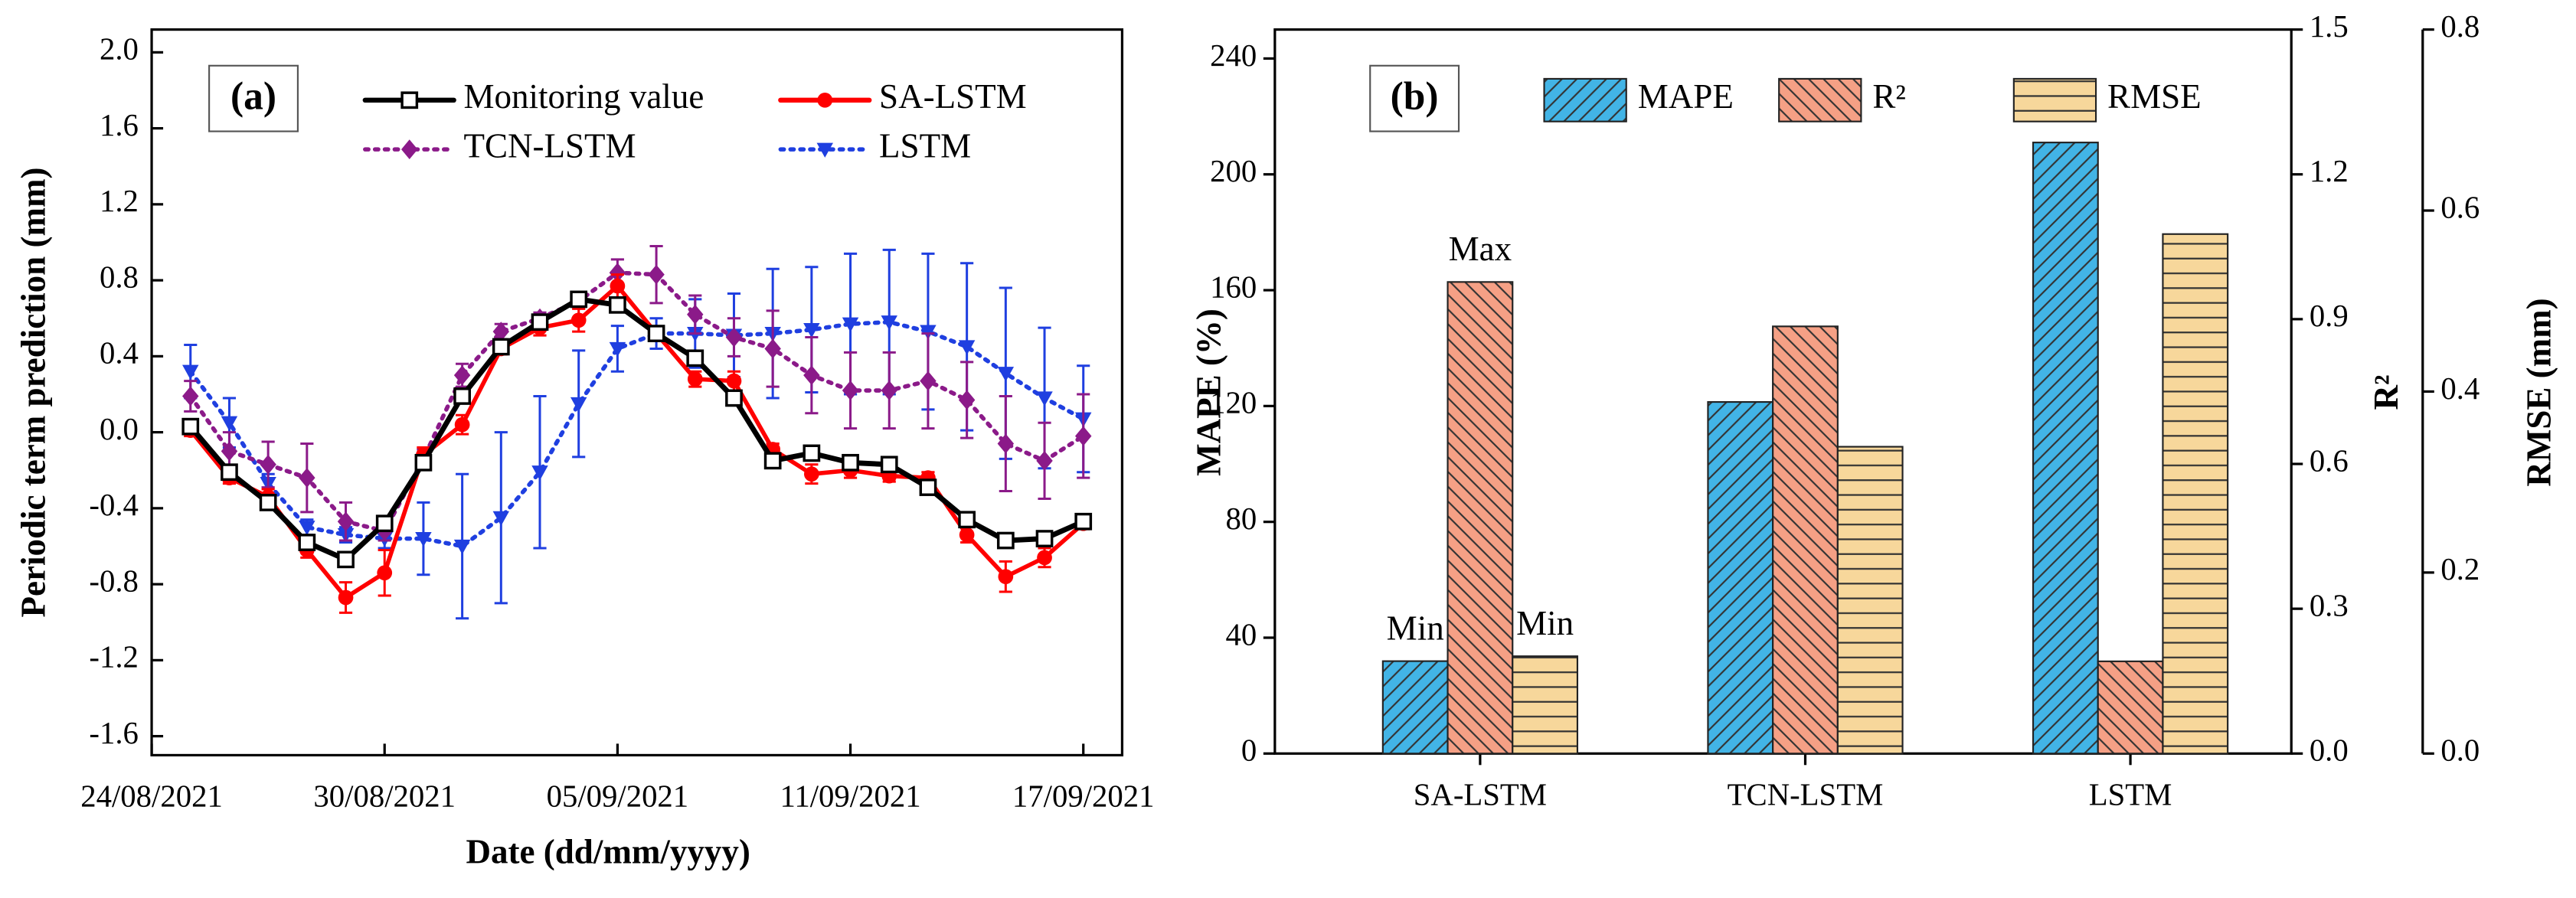 The width and height of the screenshot is (2576, 898). I want to click on y2-tick-label: 1.5, so click(2329, 26).